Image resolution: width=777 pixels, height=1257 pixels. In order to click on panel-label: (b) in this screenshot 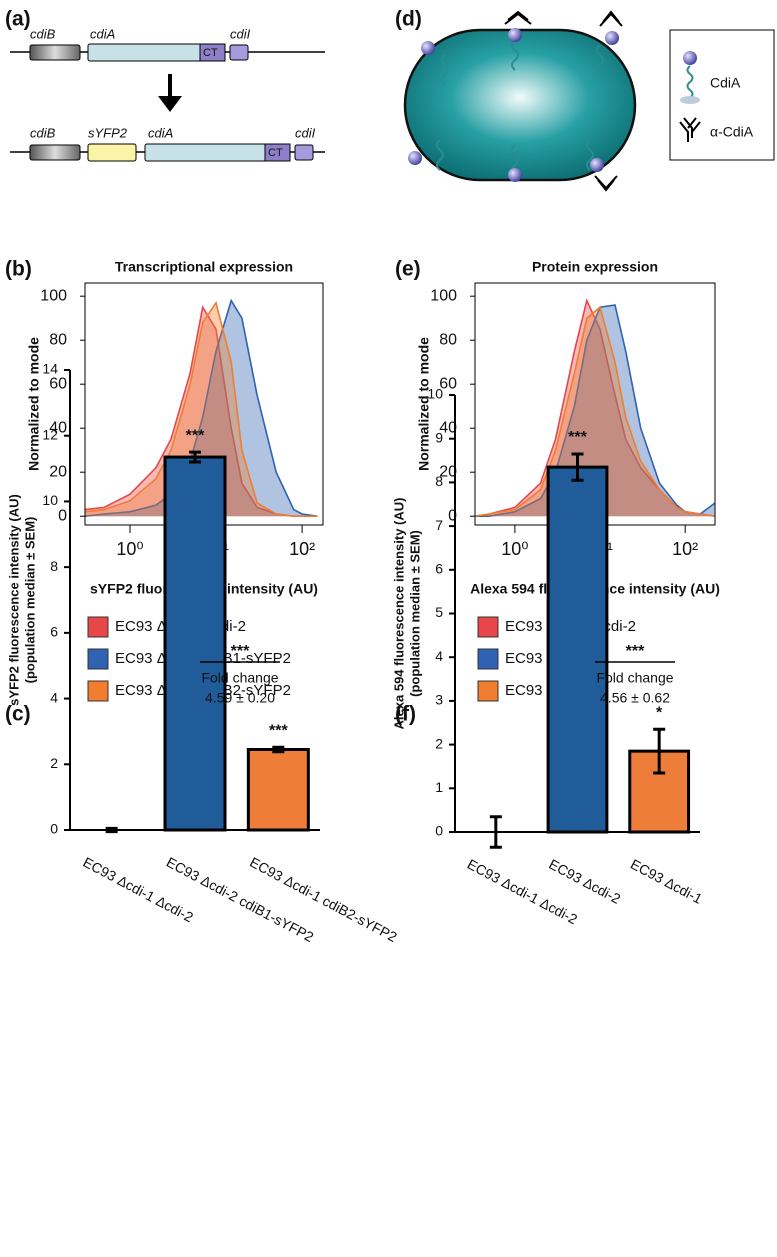, I will do `click(18, 269)`.